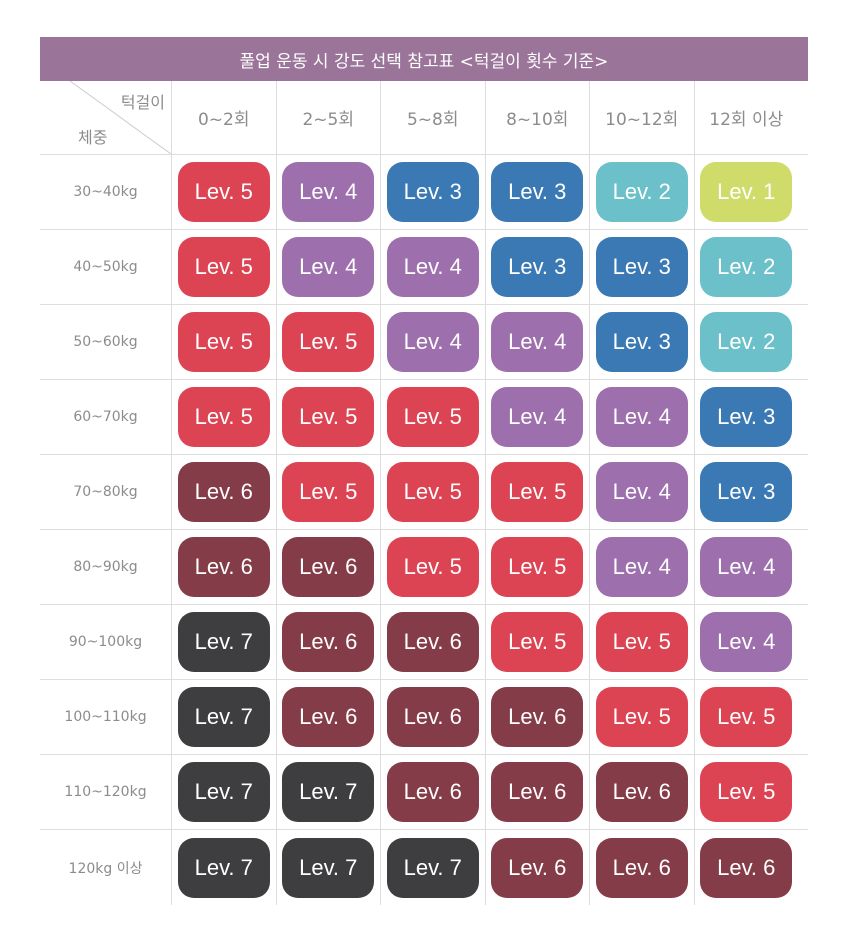 The image size is (850, 947). Describe the element at coordinates (641, 117) in the screenshot. I see `column-header: 10~12회` at that location.